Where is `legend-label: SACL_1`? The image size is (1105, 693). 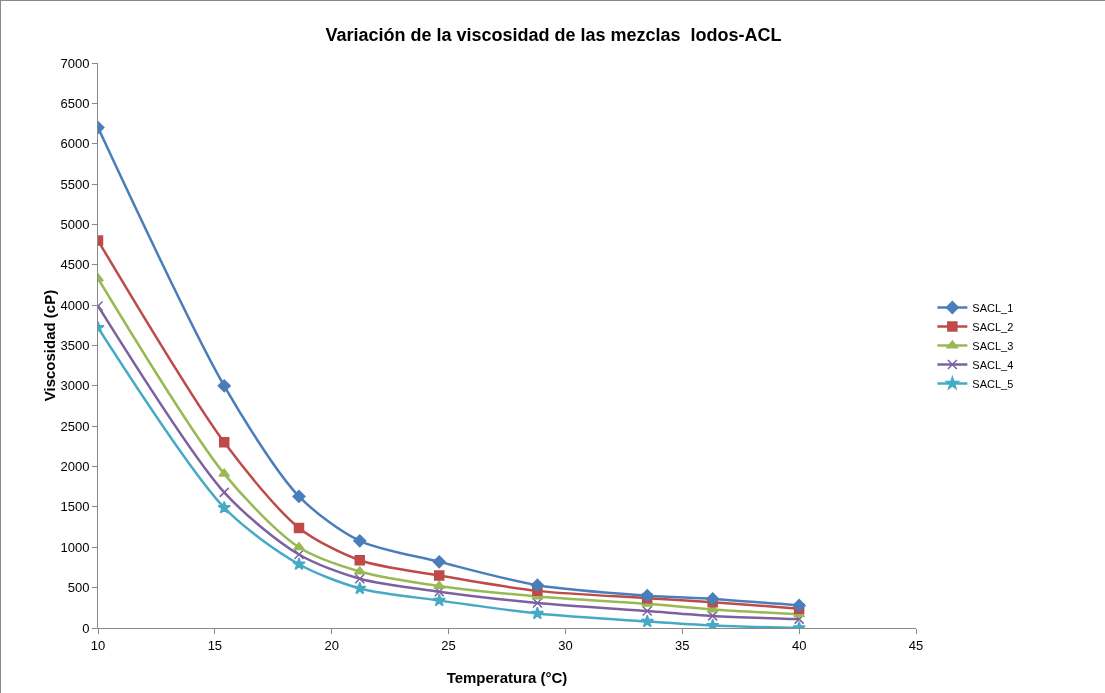 legend-label: SACL_1 is located at coordinates (993, 307).